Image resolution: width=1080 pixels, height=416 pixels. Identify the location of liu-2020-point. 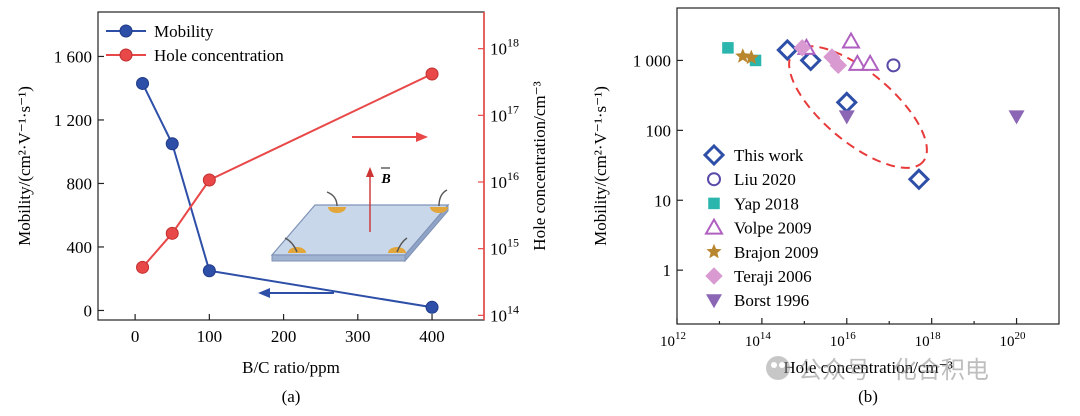
(893, 65).